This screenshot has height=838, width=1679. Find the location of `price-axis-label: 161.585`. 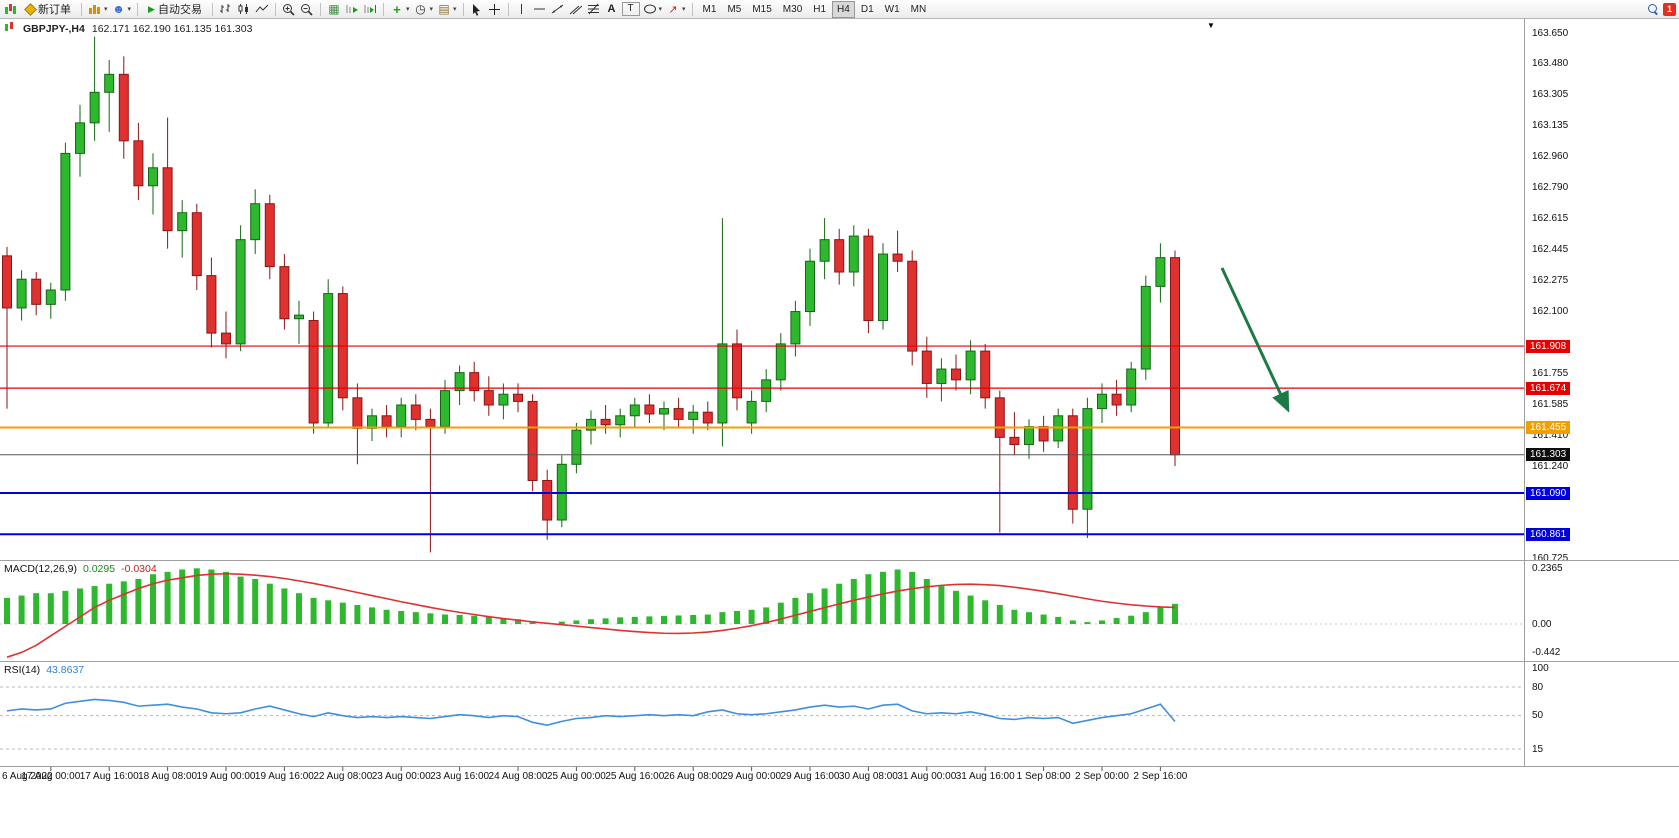

price-axis-label: 161.585 is located at coordinates (1550, 404).